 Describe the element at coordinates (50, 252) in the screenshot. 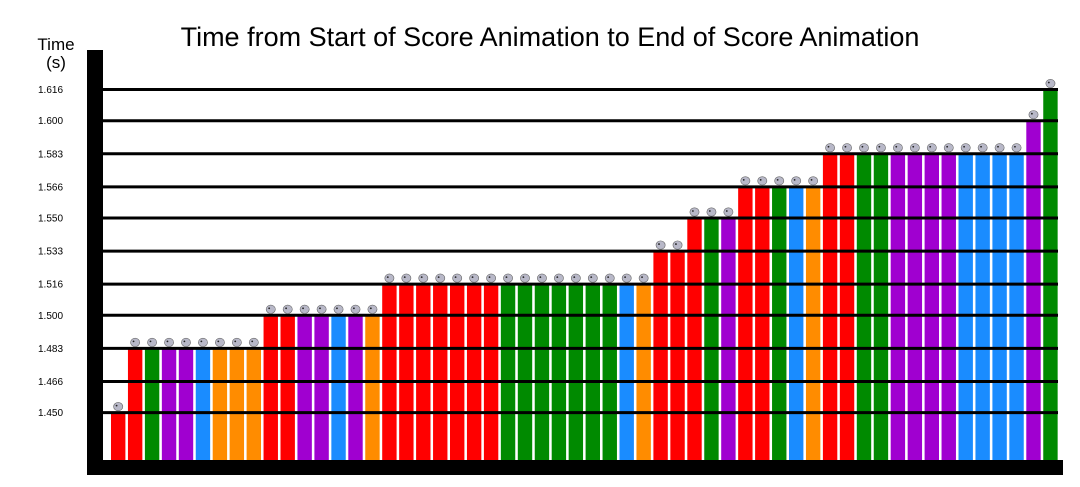

I see `y-tick-label: 1.533` at that location.